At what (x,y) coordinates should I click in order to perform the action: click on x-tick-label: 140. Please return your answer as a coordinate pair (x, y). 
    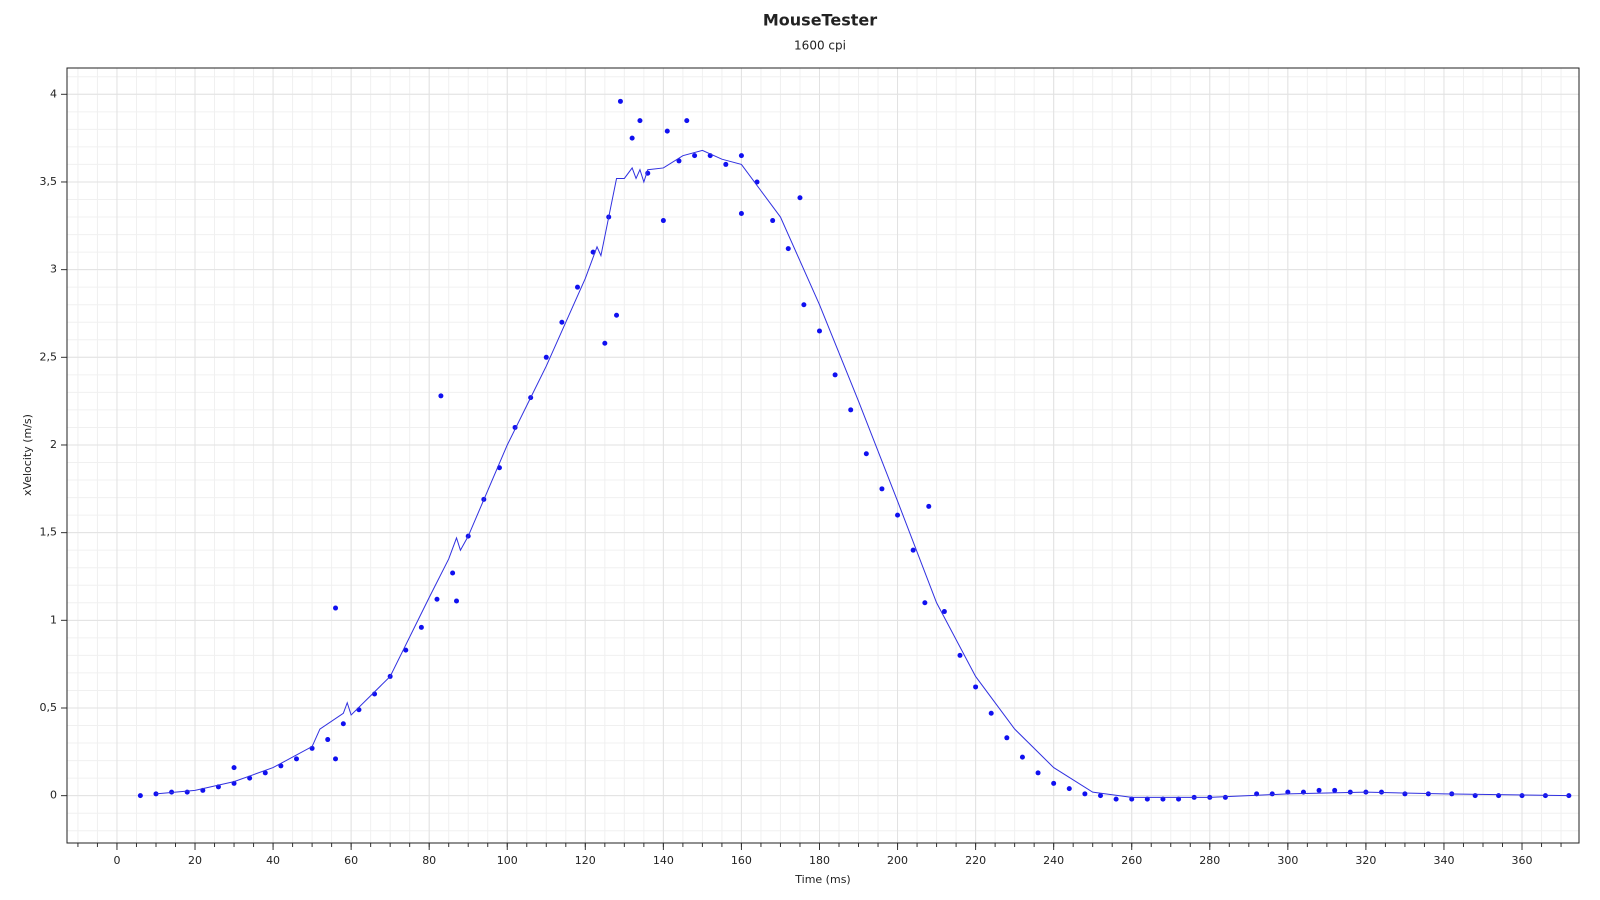
    Looking at the image, I should click on (663, 860).